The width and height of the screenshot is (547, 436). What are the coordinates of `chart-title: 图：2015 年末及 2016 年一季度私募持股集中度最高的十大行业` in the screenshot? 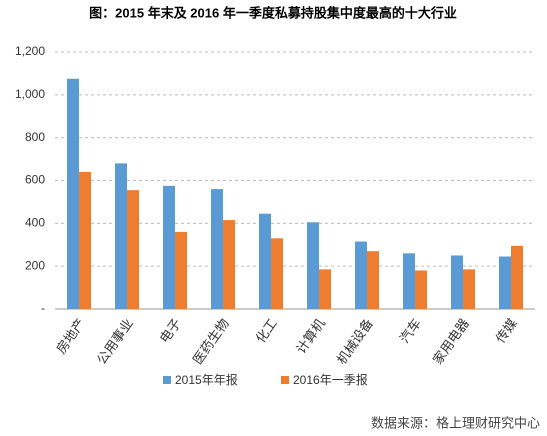 It's located at (273, 12).